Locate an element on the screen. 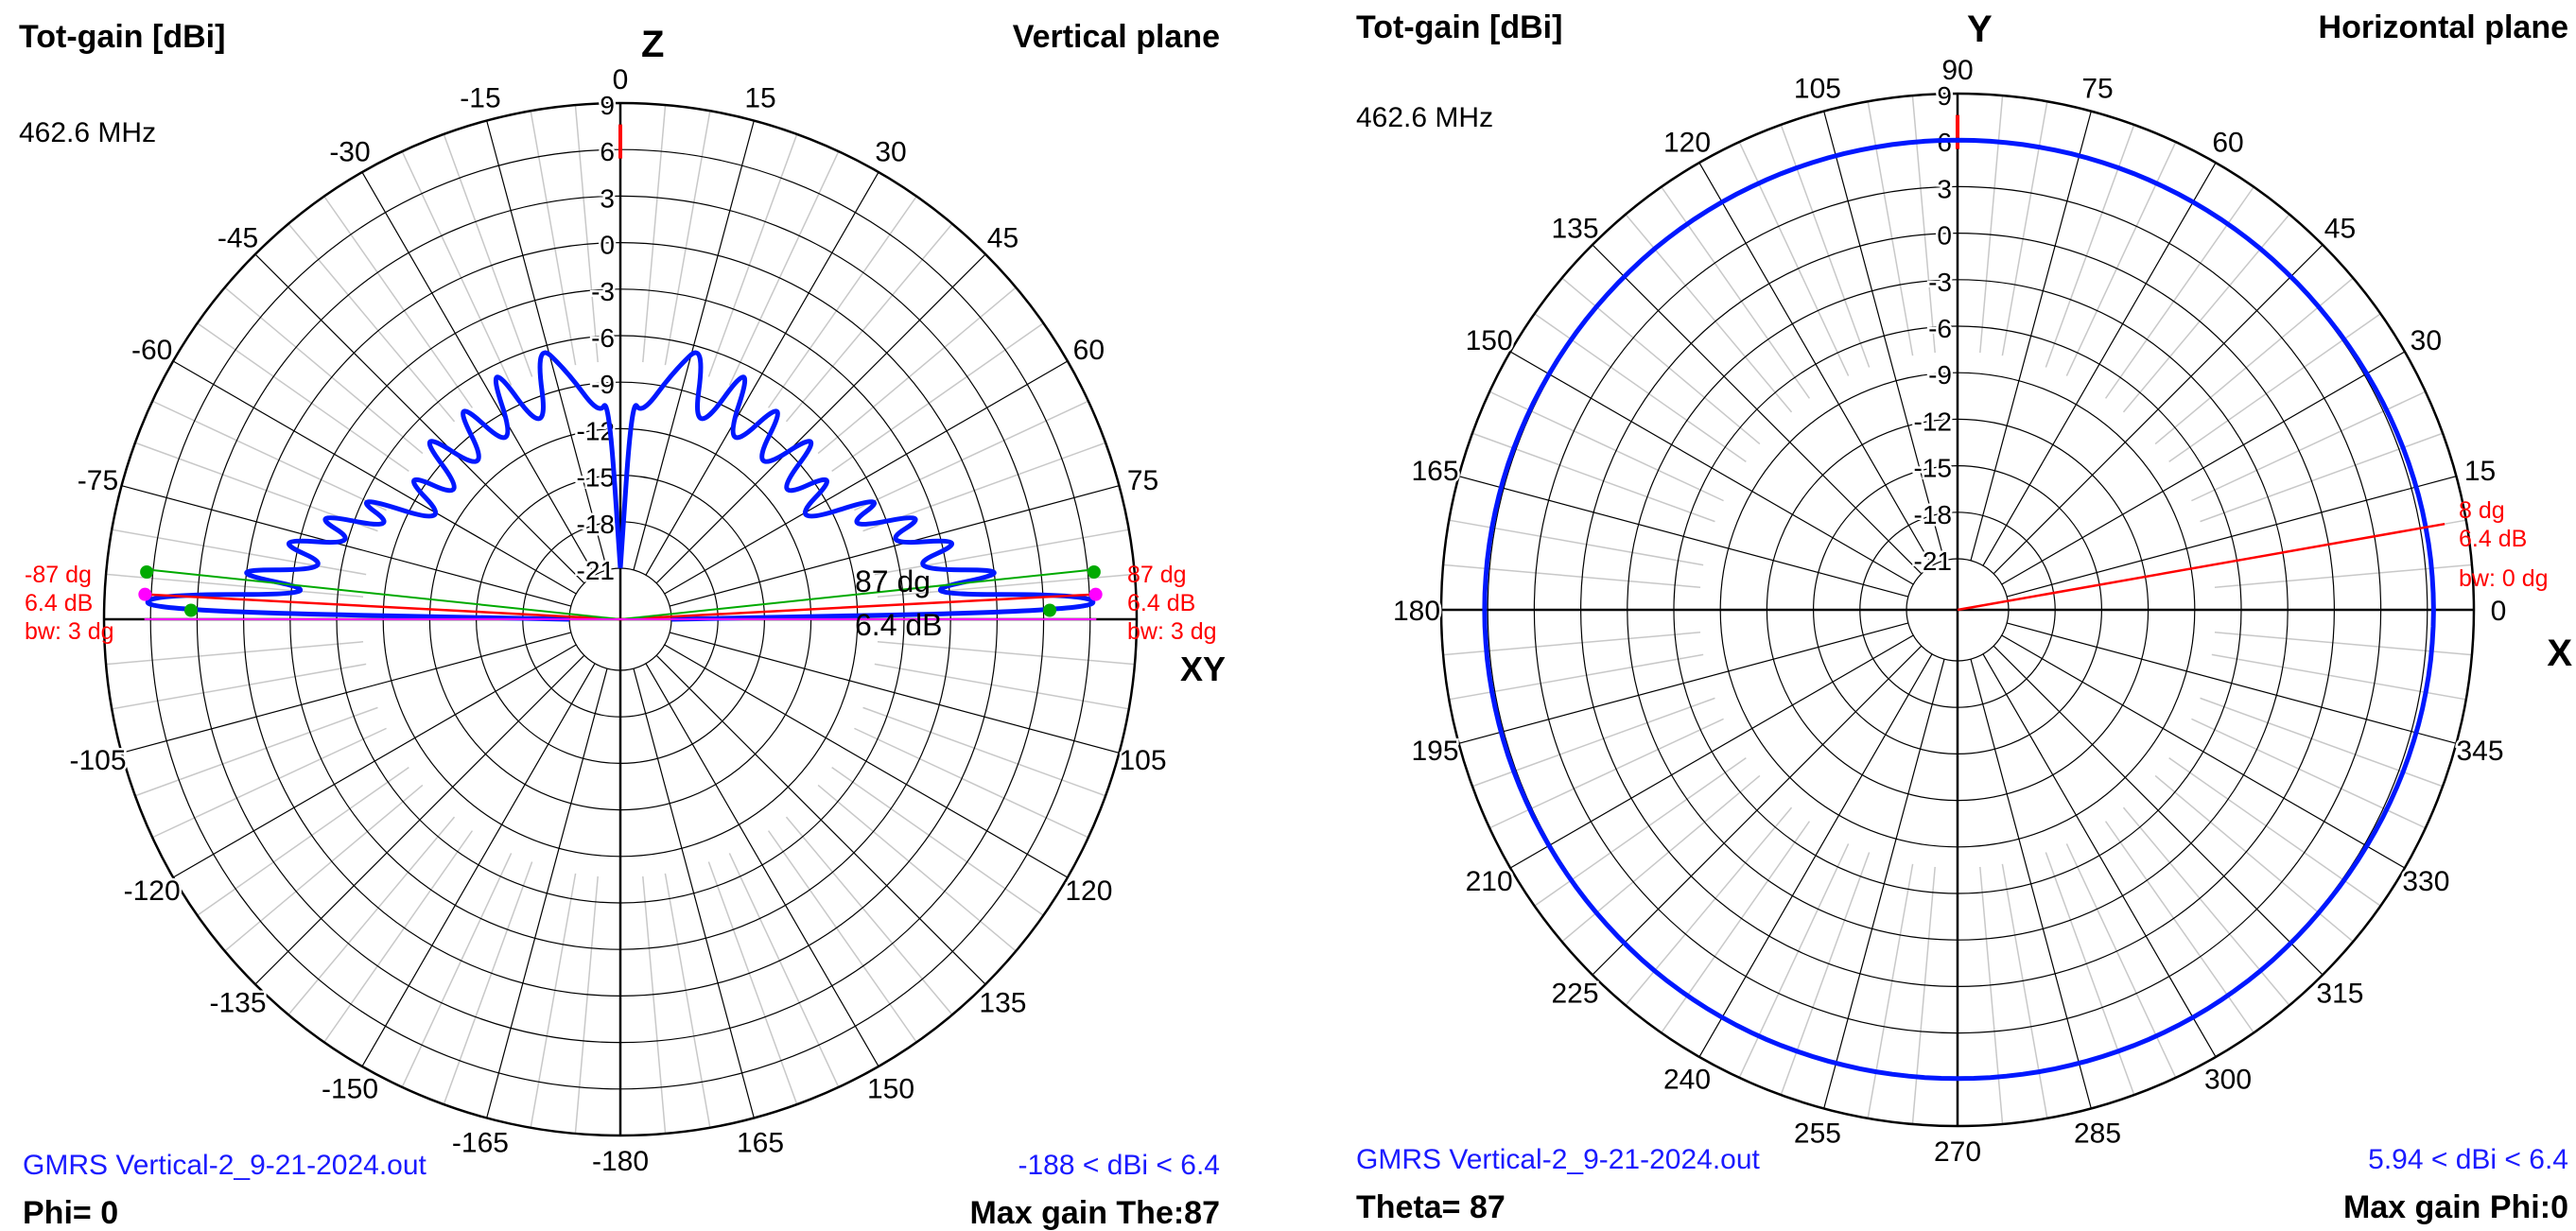  left-marker-gain: 6.4 dB is located at coordinates (59, 603).